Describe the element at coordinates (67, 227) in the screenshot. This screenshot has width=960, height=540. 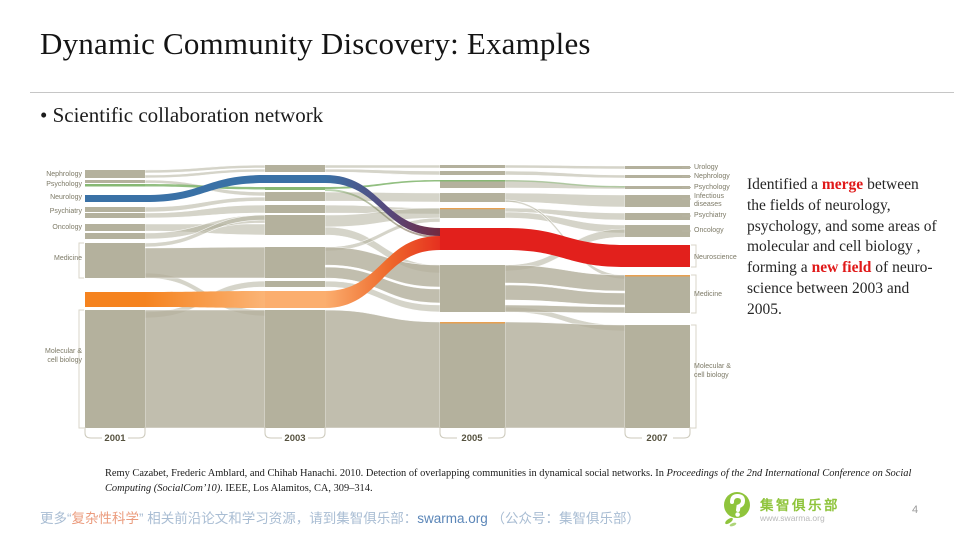
I see `field-label-left: Oncology` at that location.